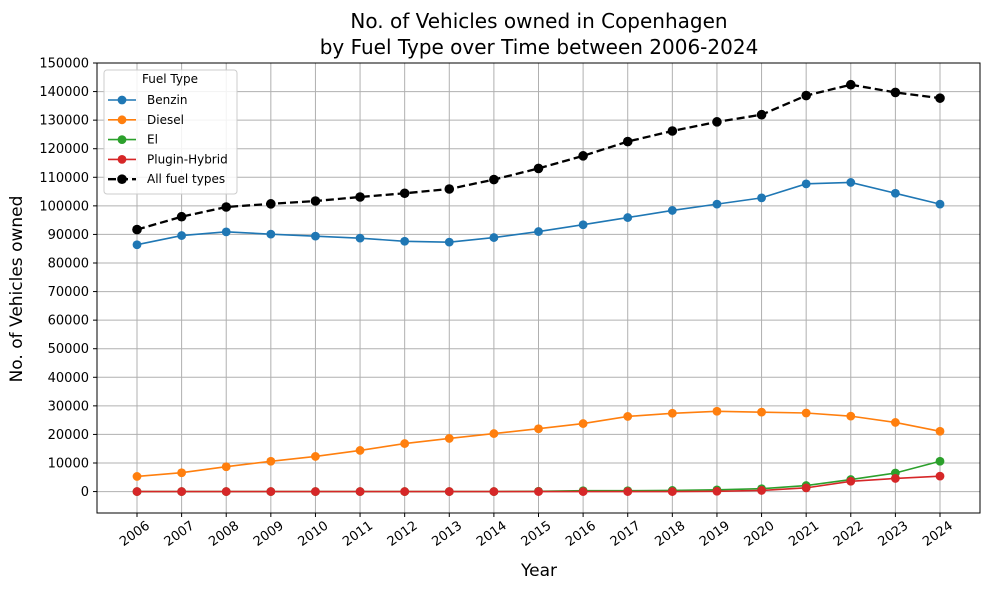 The image size is (989, 590). Describe the element at coordinates (167, 100) in the screenshot. I see `legend-entry-label: Benzin` at that location.